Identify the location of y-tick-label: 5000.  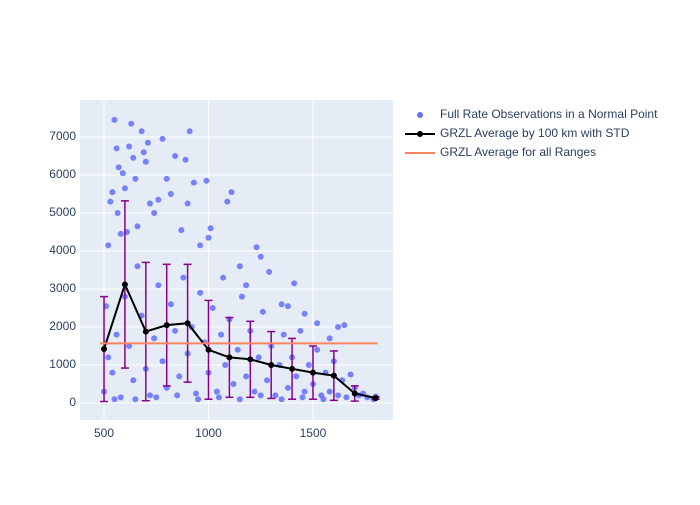
(62, 212).